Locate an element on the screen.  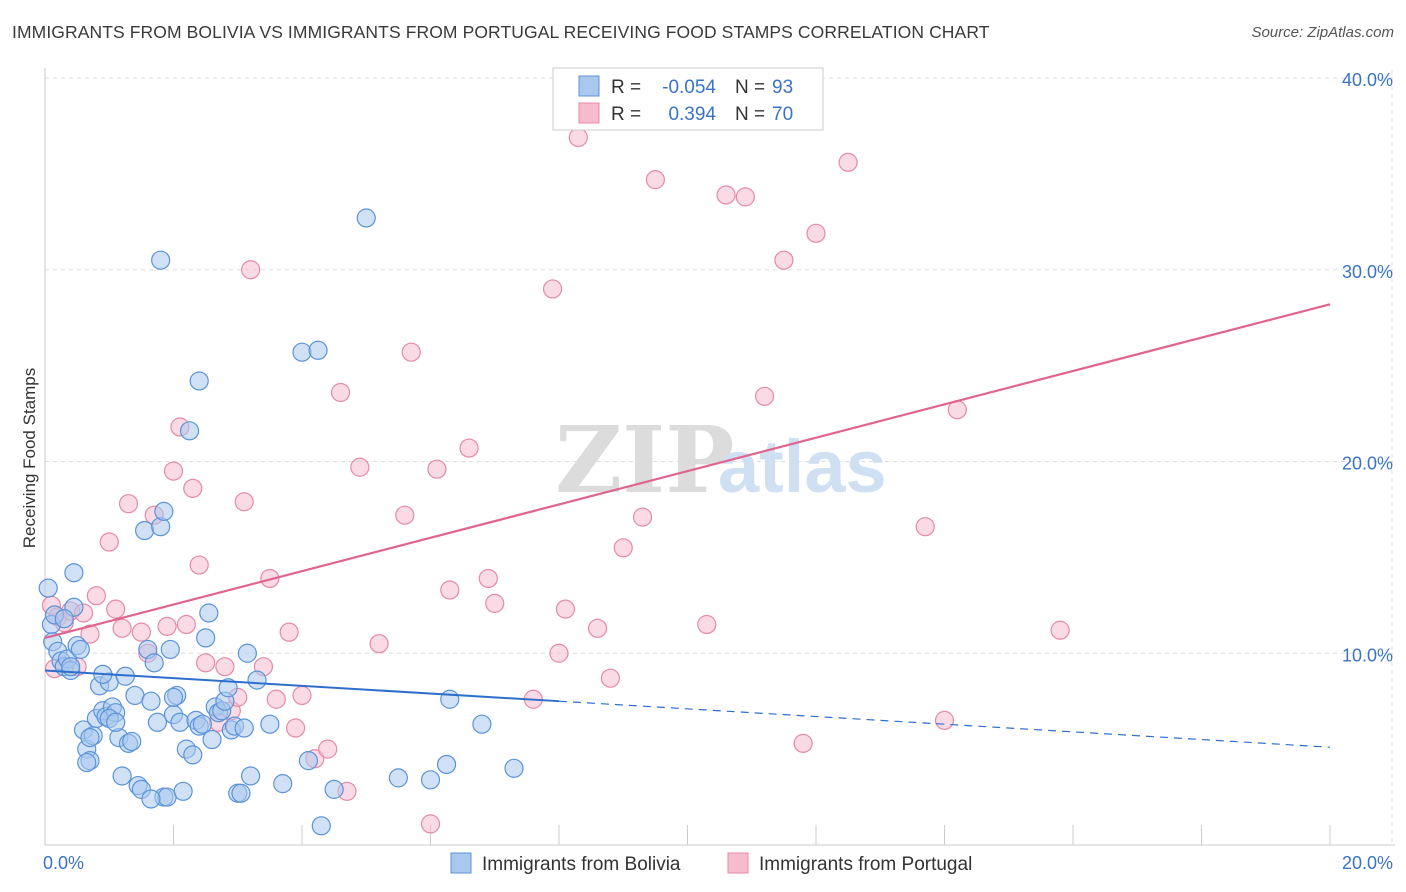
bottom-legend-swatch-bolivia is located at coordinates (461, 863).